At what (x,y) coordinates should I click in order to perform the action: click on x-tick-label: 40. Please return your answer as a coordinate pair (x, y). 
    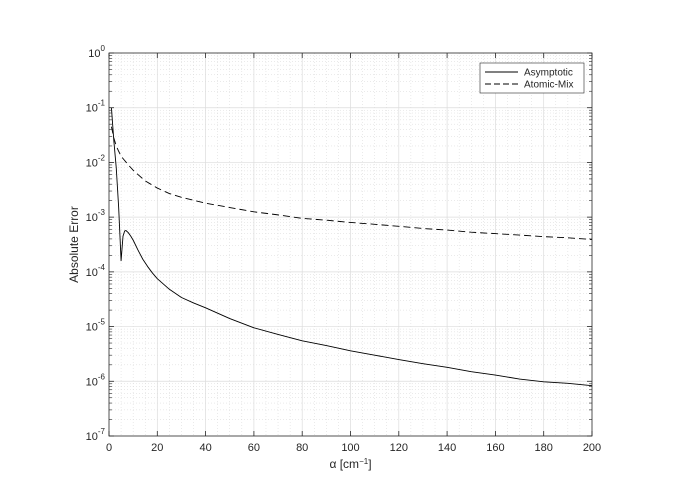
    Looking at the image, I should click on (205, 448).